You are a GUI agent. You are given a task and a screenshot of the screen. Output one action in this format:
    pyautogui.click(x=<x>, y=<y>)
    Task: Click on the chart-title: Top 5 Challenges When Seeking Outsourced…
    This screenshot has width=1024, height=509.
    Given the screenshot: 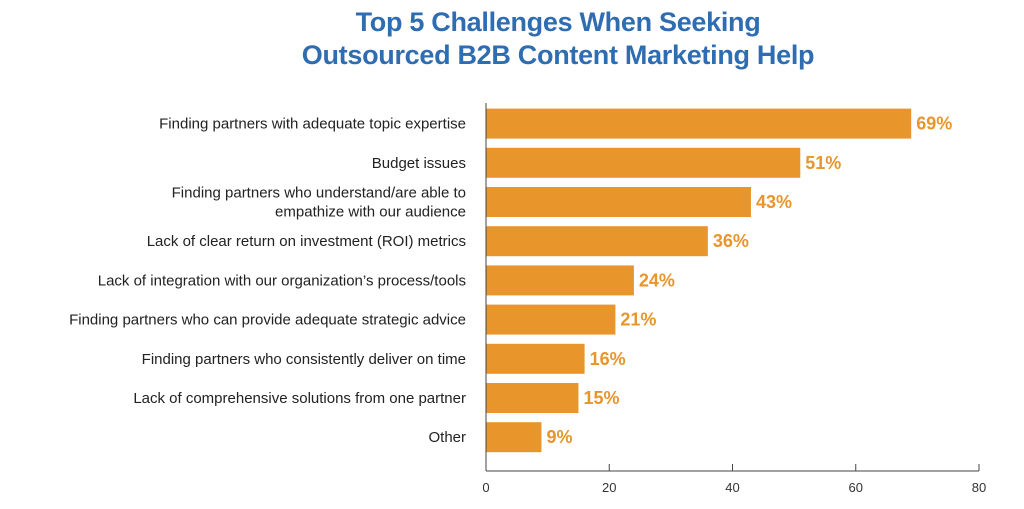 What is the action you would take?
    pyautogui.click(x=512, y=39)
    